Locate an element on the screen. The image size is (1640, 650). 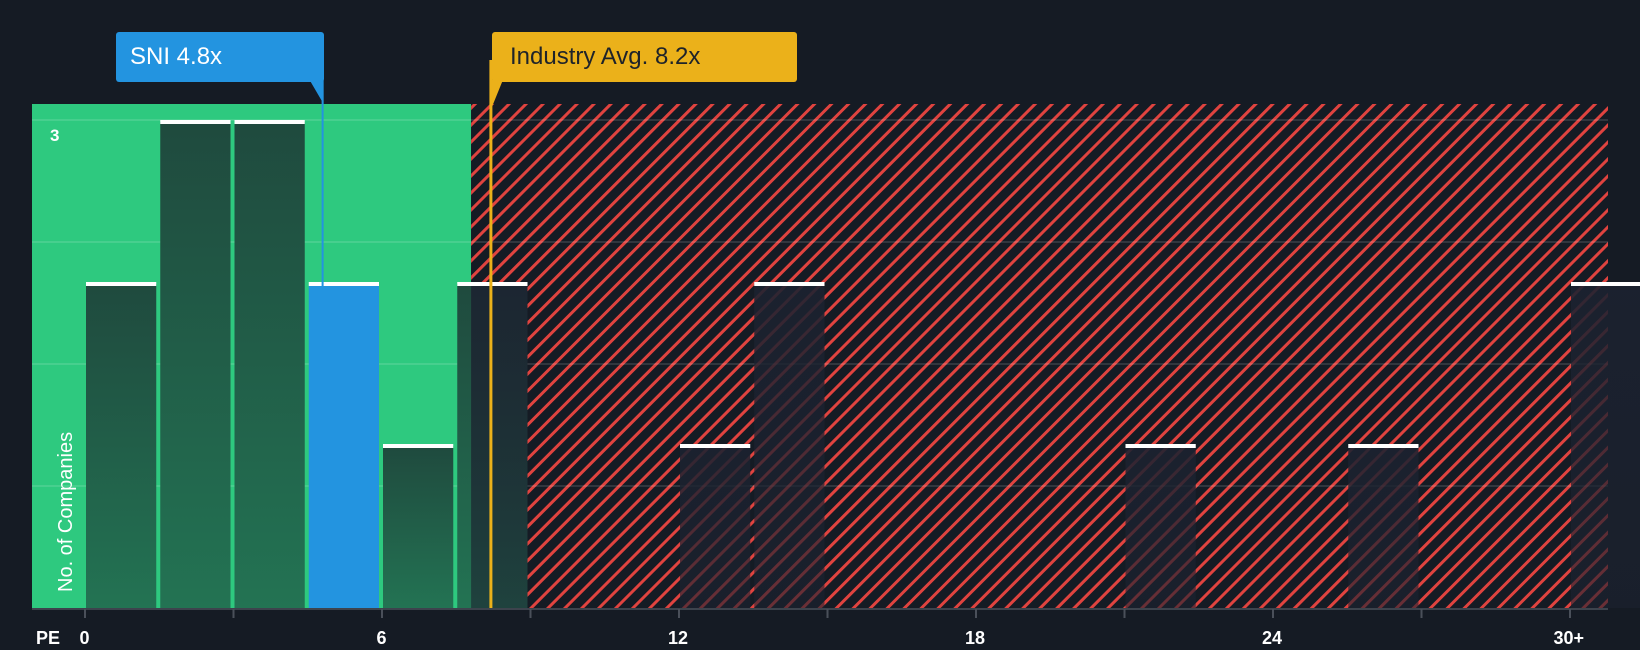
y-max-tick-label: 3 is located at coordinates (55, 135).